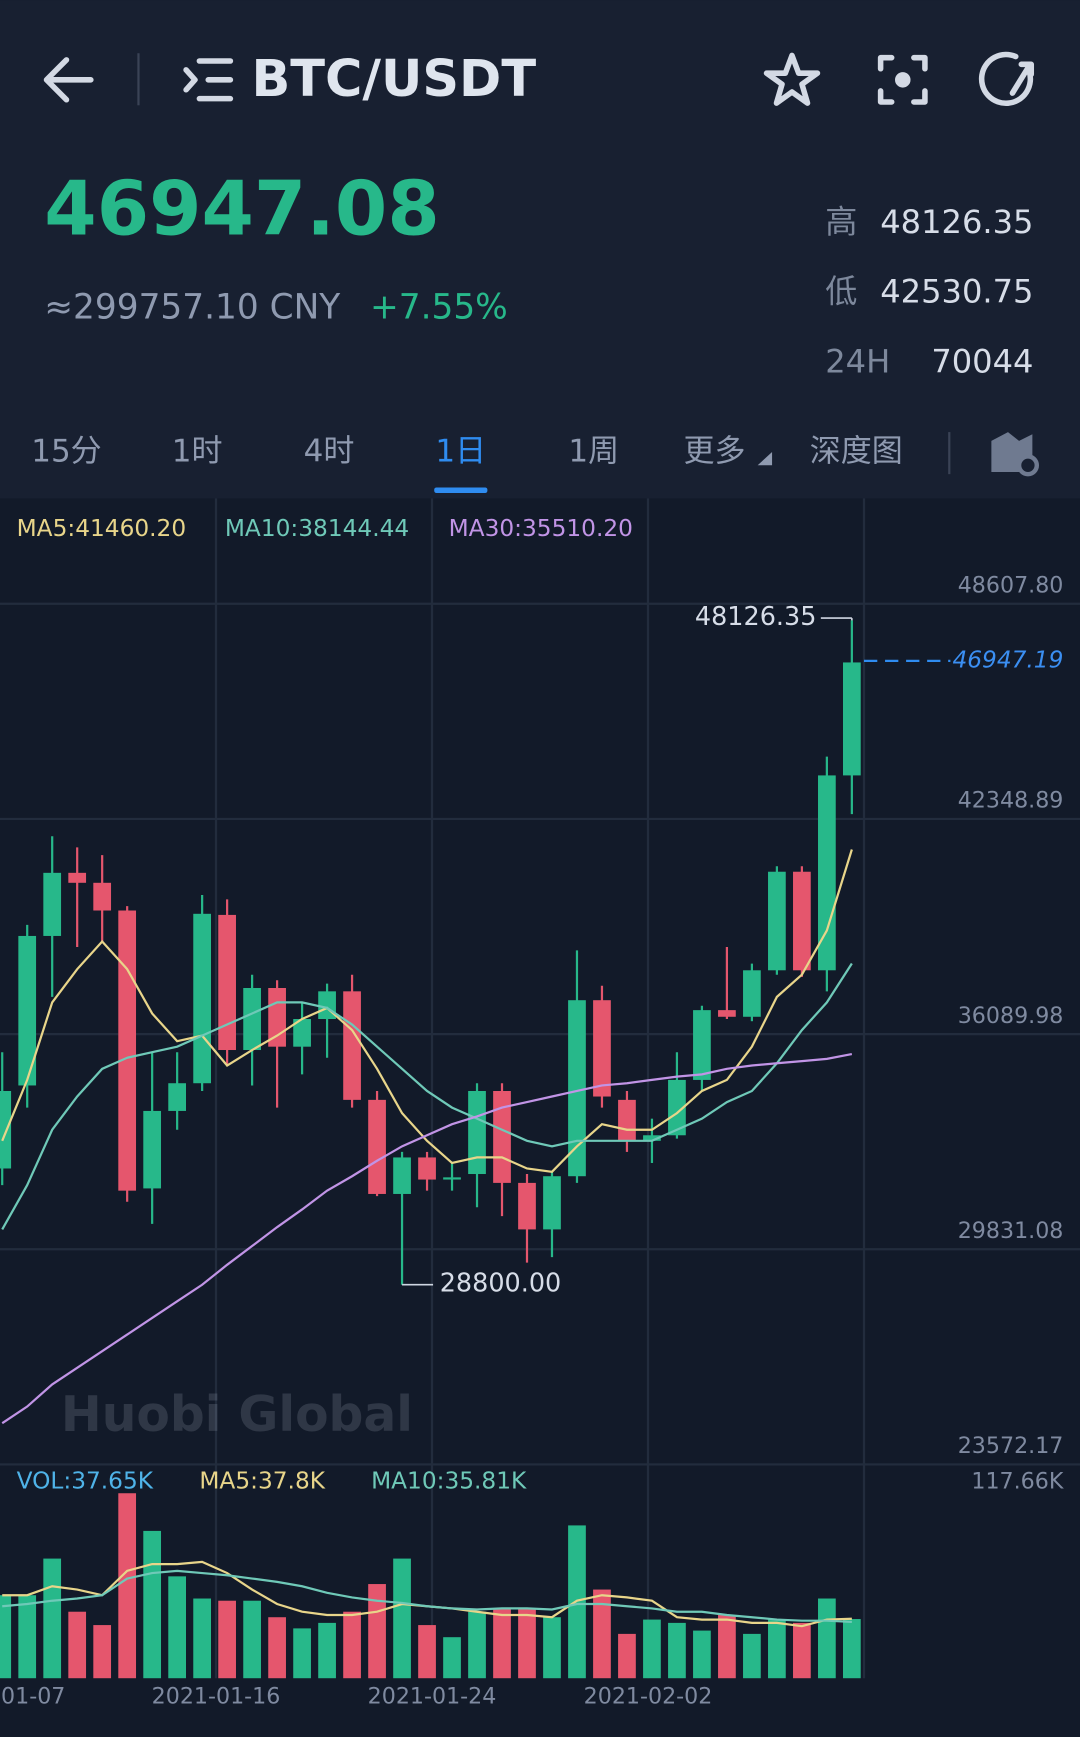 This screenshot has height=1737, width=1080. What do you see at coordinates (262, 1481) in the screenshot?
I see `volume-legend-entry: MA5:37.8K` at bounding box center [262, 1481].